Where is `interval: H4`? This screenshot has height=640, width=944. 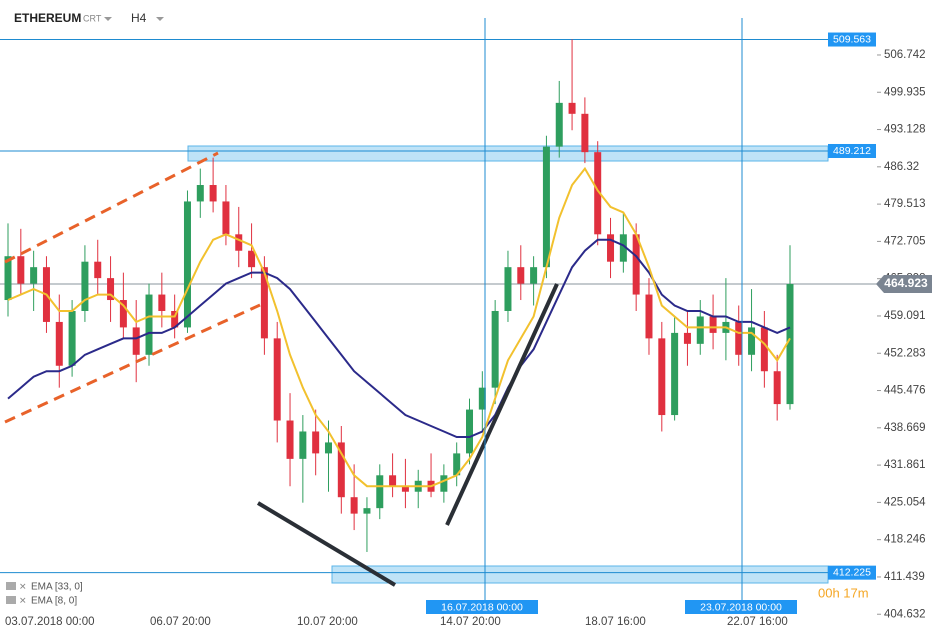 interval: H4 is located at coordinates (139, 18).